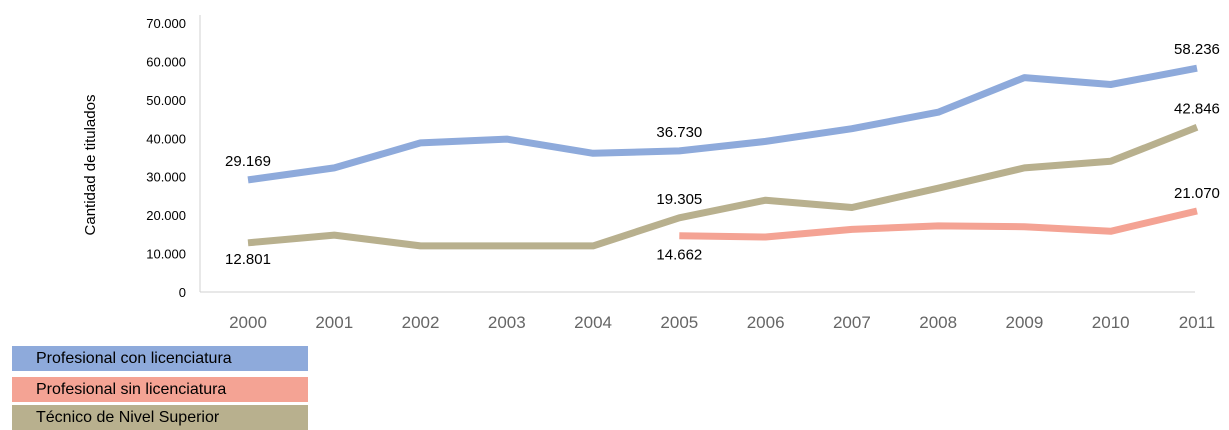 The width and height of the screenshot is (1229, 430). Describe the element at coordinates (1197, 321) in the screenshot. I see `x-tick-label: 2011` at that location.